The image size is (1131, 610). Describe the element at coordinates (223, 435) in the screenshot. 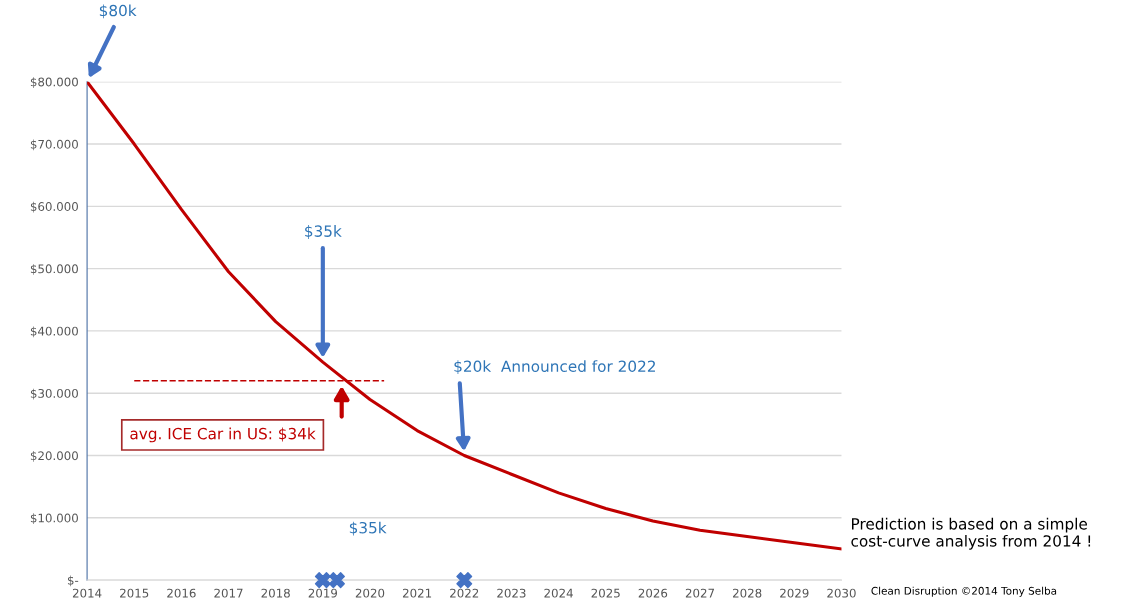

I see `annotation: avg. ICE Car in US: $34k` at that location.